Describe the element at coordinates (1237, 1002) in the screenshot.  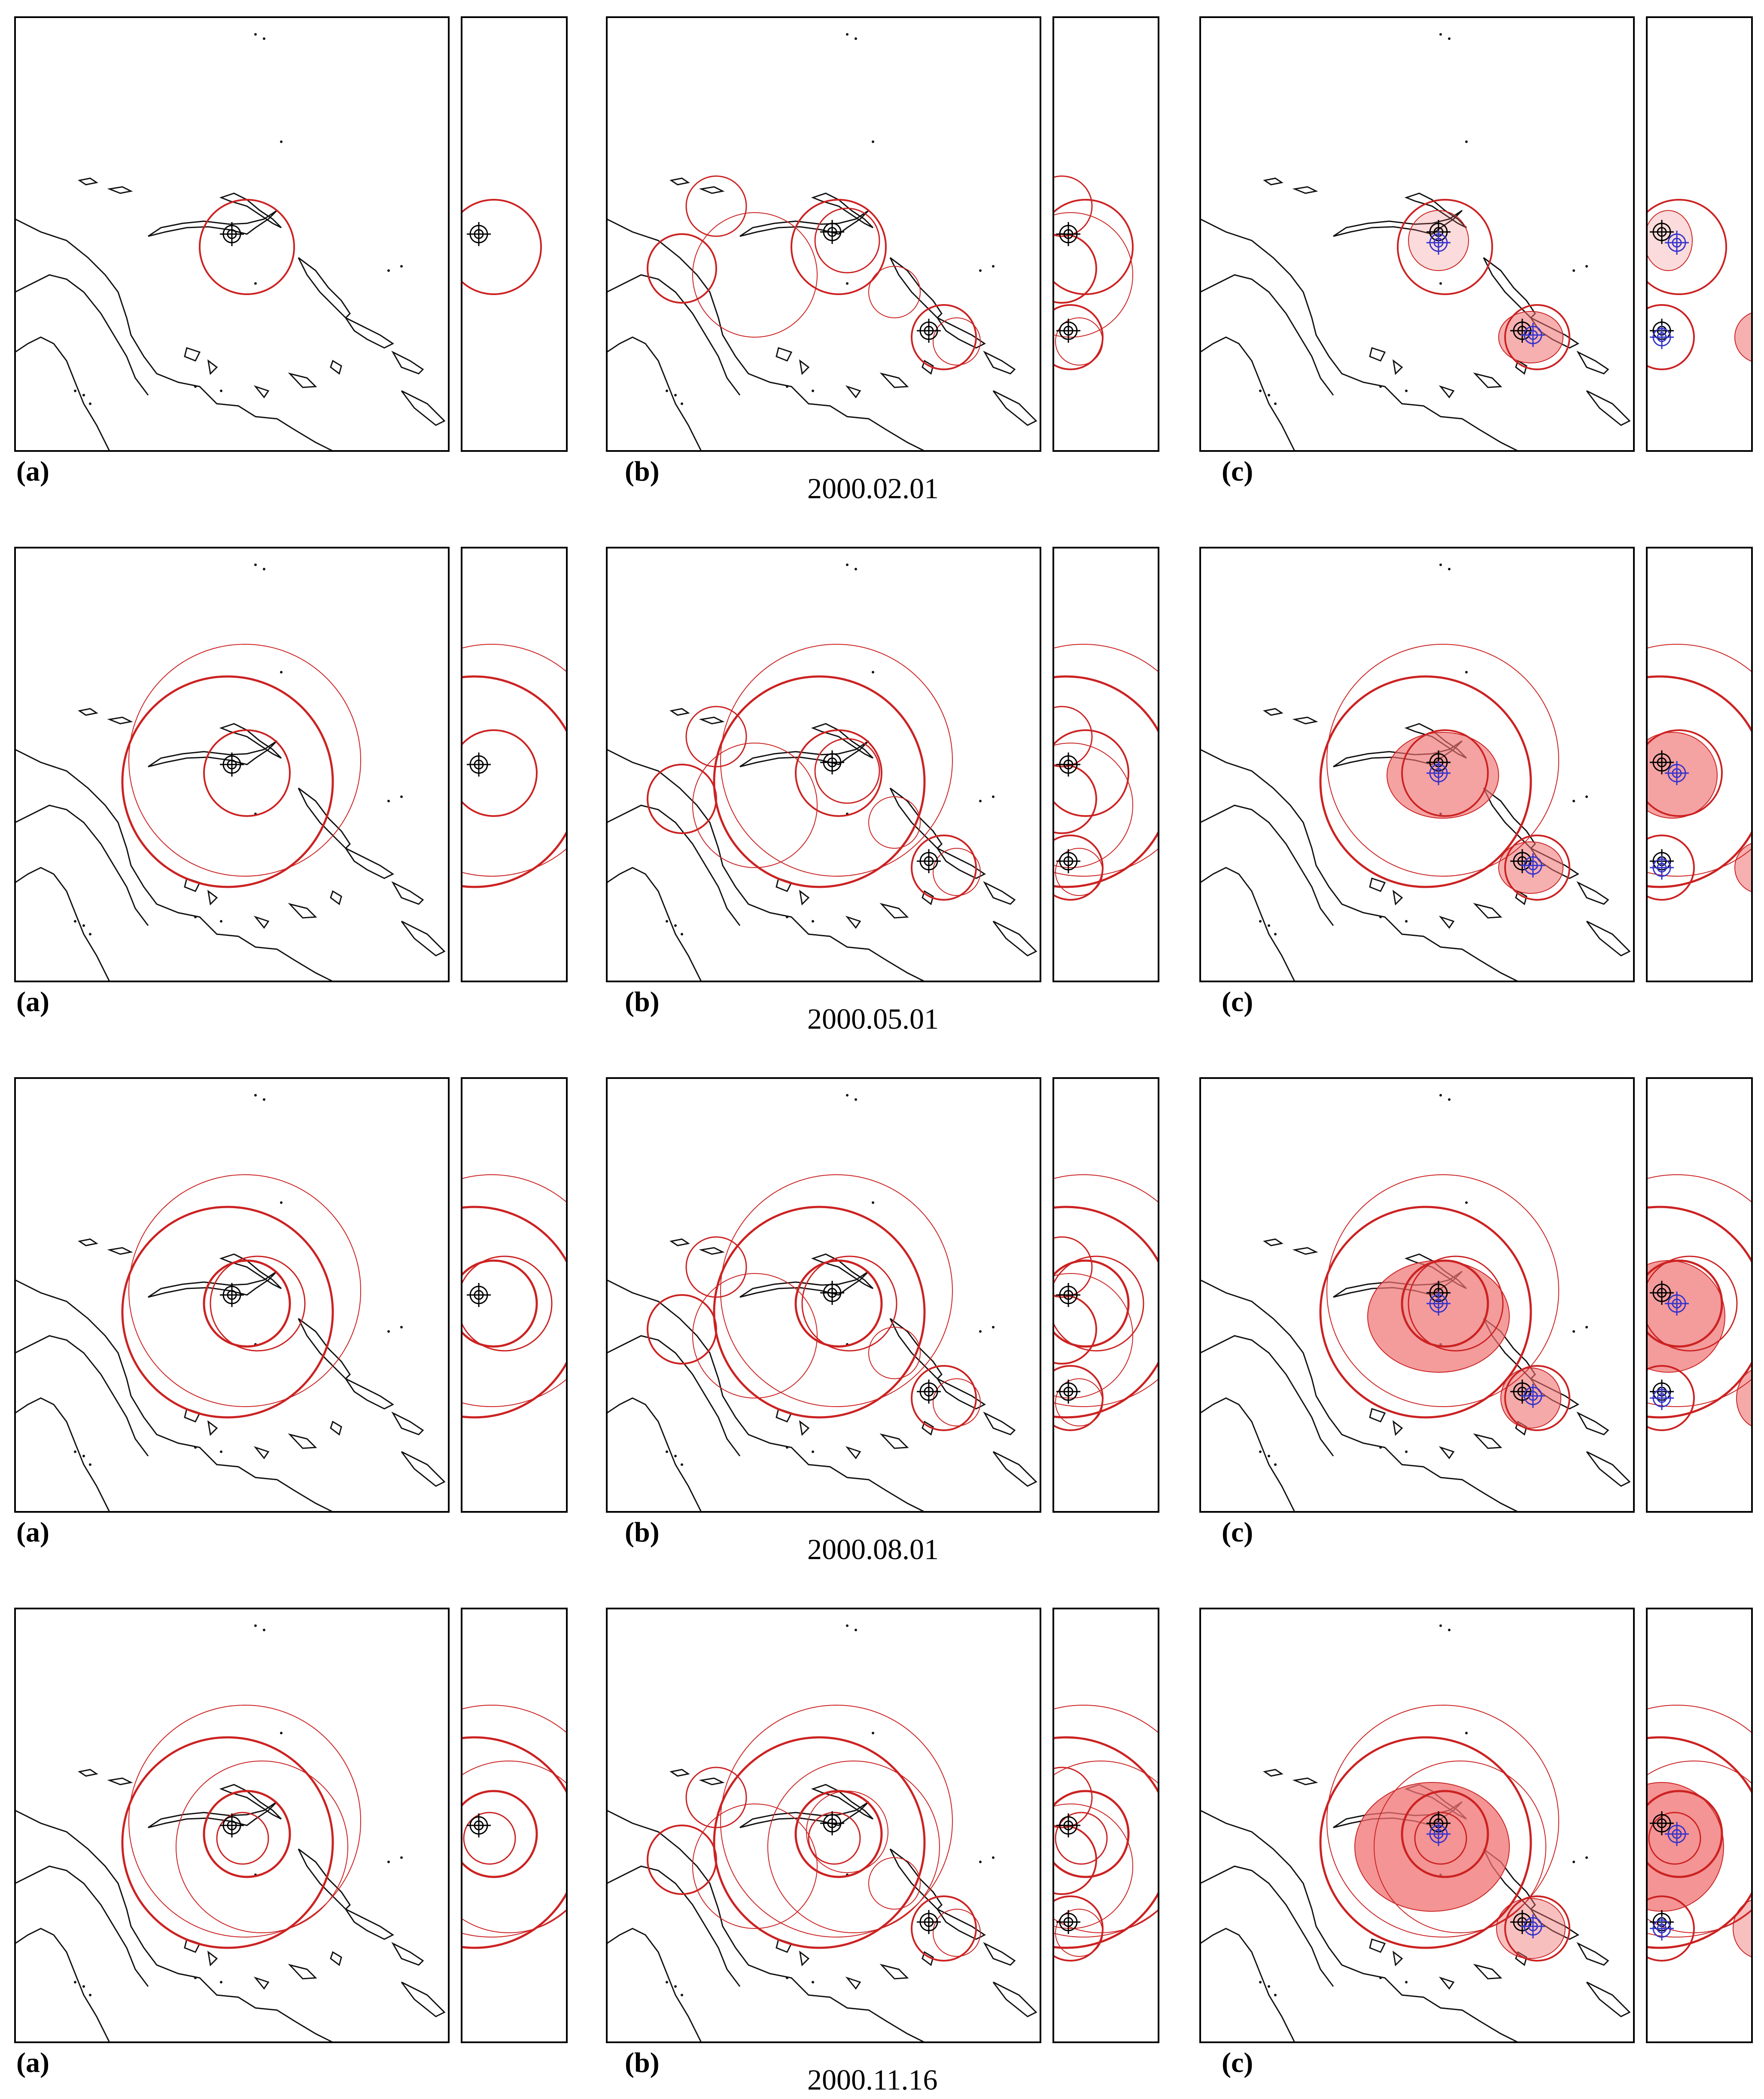
I see `label-row2-c: (c)` at that location.